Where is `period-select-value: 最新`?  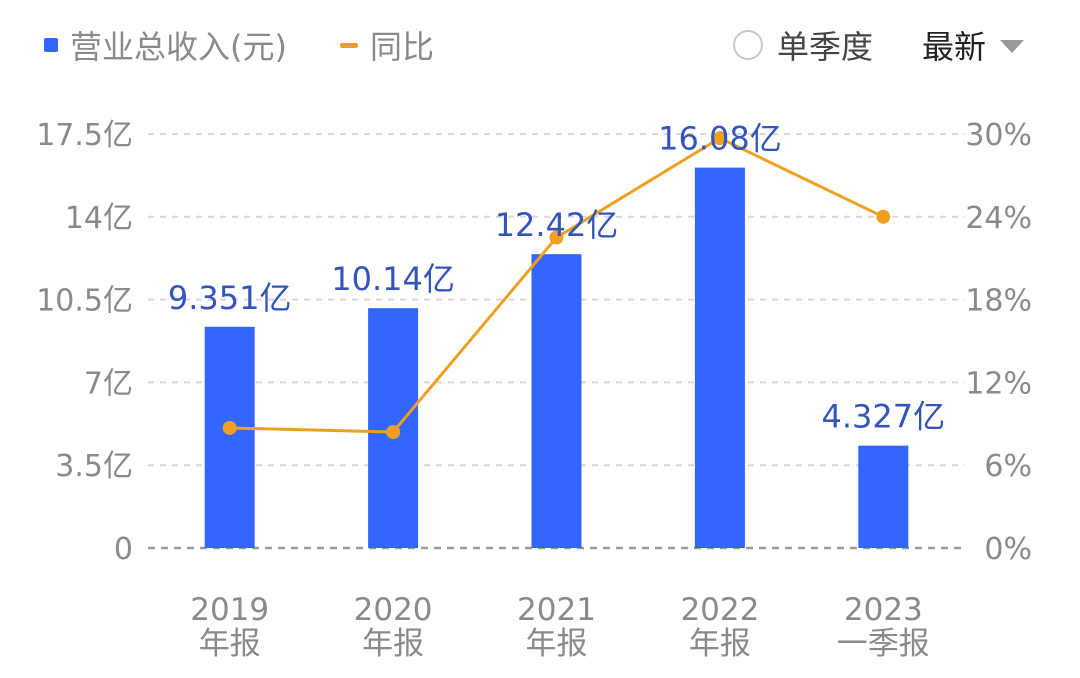
period-select-value: 最新 is located at coordinates (954, 47).